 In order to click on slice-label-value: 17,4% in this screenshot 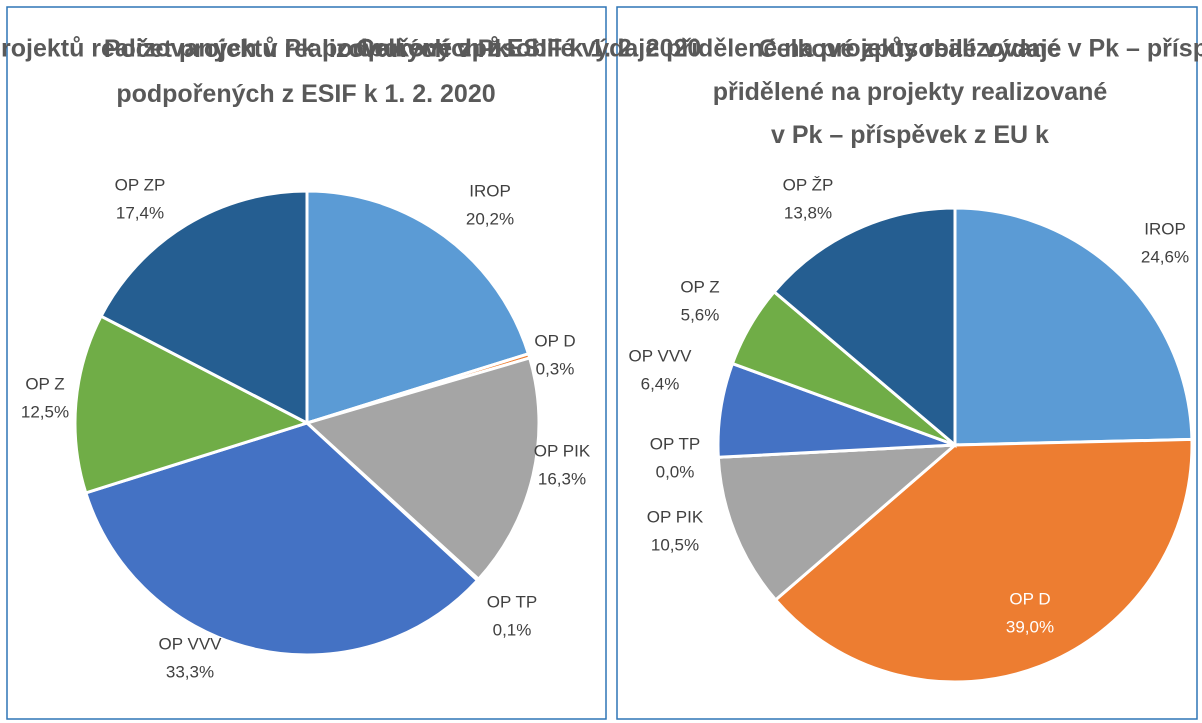, I will do `click(140, 212)`.